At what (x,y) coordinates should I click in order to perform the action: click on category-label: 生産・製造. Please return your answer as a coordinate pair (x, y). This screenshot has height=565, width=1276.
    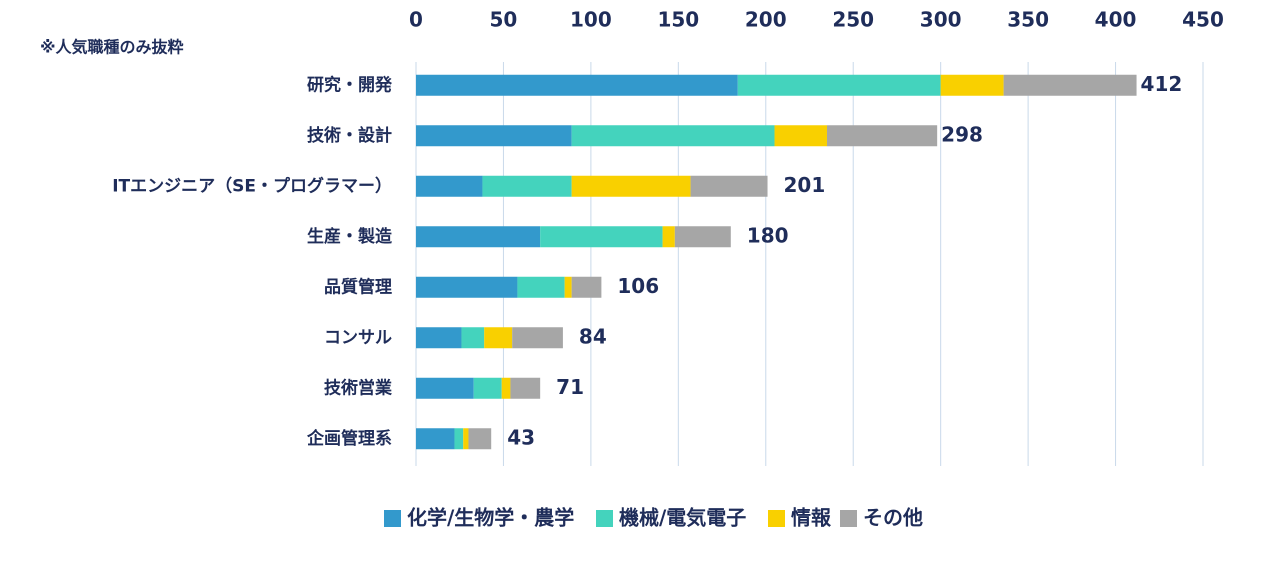
    Looking at the image, I should click on (350, 236).